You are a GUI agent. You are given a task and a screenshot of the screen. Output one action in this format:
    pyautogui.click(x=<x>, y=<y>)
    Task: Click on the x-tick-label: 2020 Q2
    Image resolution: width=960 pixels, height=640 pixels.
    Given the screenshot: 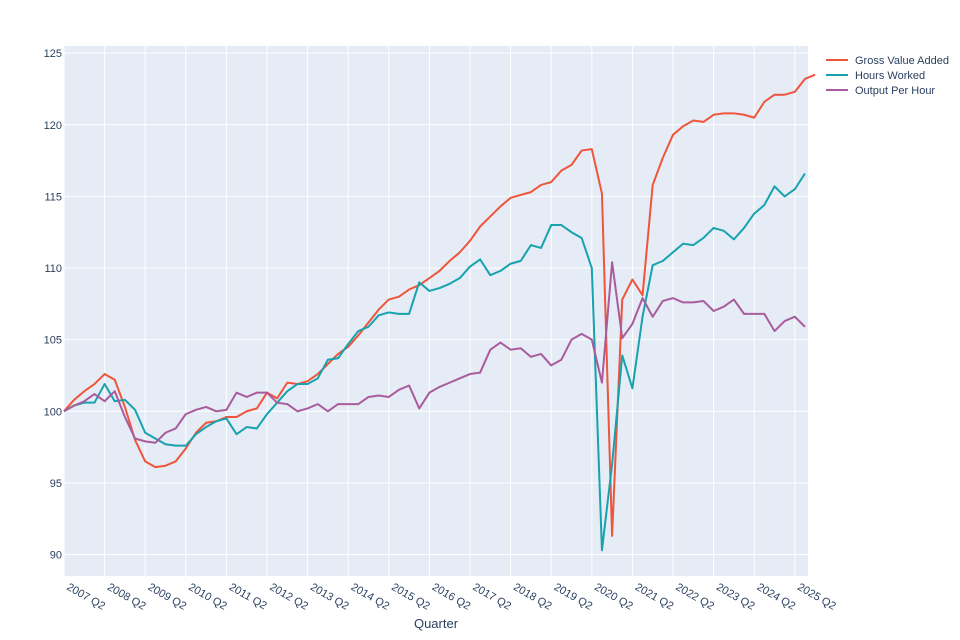 What is the action you would take?
    pyautogui.click(x=613, y=596)
    